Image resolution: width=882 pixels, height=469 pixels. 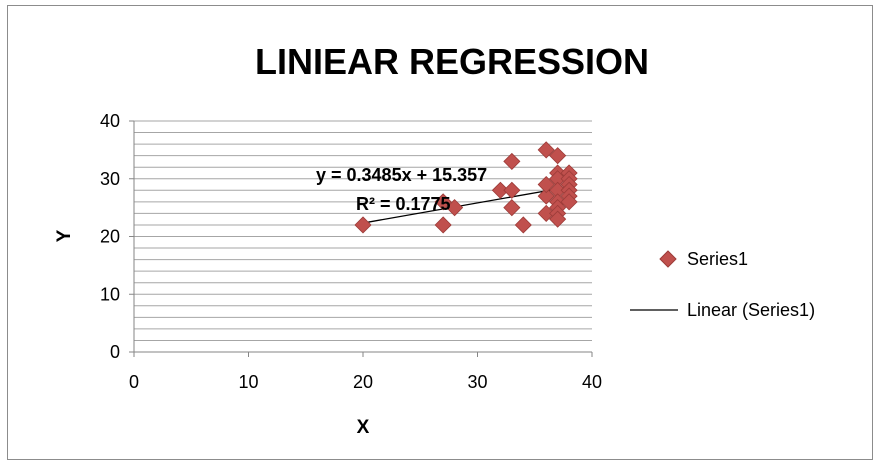 I want to click on x-tick-label: 30, so click(x=477, y=382).